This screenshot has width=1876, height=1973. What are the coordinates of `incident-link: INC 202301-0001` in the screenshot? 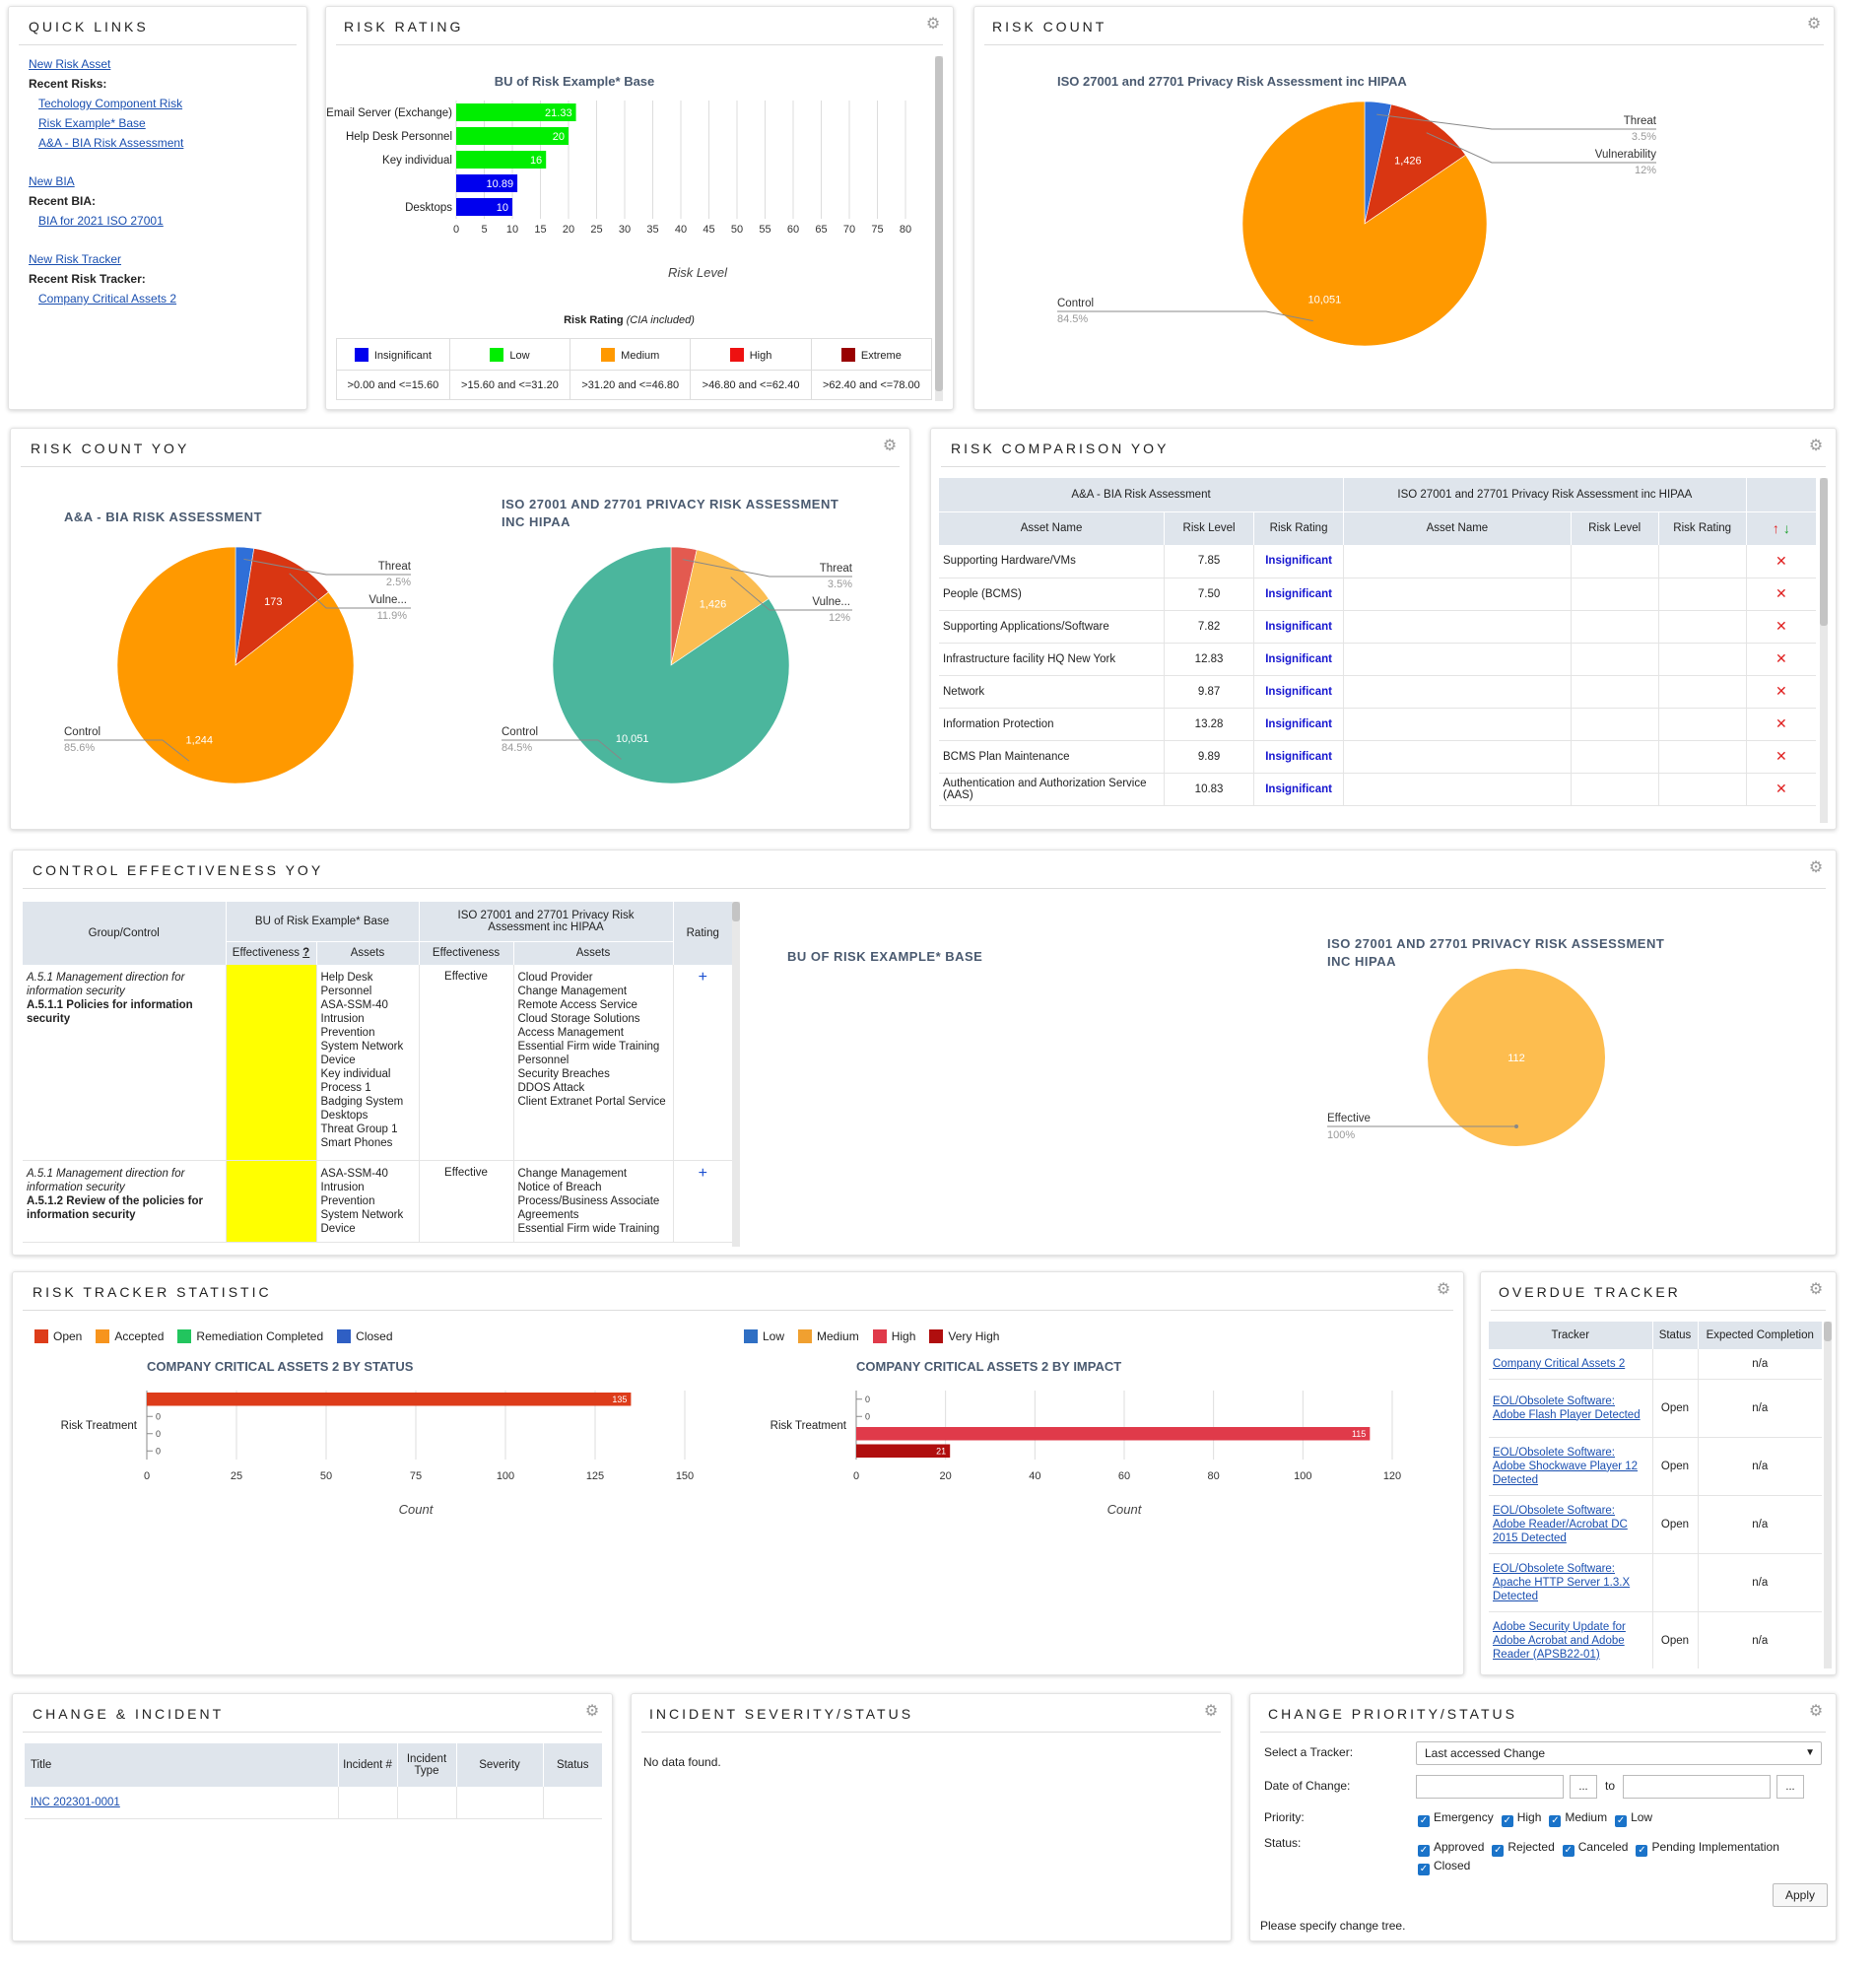 It's located at (76, 1802).